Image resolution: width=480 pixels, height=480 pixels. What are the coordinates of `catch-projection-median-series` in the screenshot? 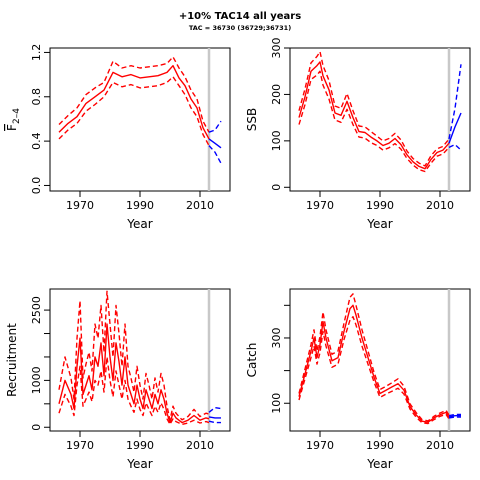 It's located at (454, 416).